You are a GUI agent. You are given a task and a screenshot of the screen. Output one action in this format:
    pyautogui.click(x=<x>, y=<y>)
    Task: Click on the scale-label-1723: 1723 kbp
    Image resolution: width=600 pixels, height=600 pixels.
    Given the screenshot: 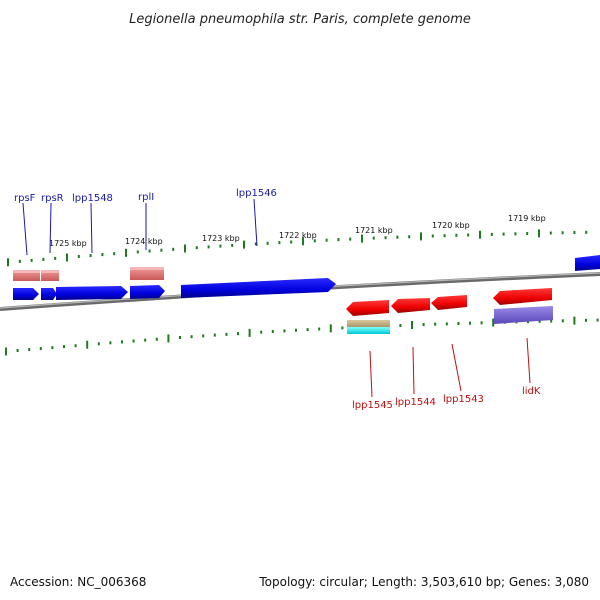 What is the action you would take?
    pyautogui.click(x=221, y=238)
    